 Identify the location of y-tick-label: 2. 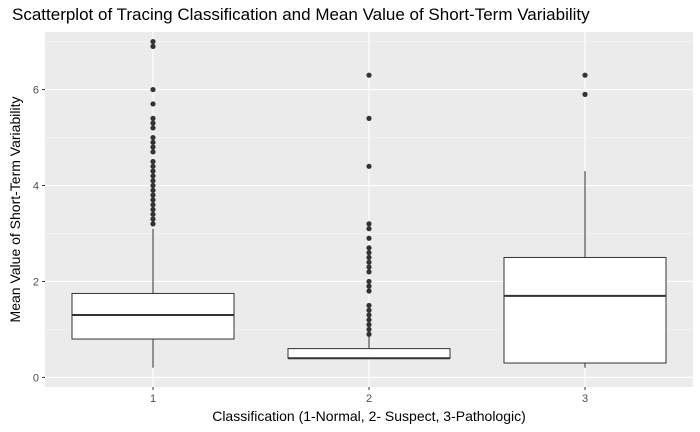
(36, 282).